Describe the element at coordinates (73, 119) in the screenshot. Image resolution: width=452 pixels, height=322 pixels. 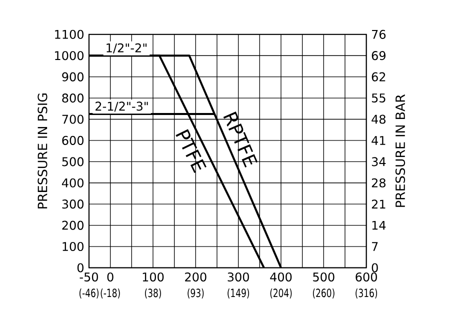
I see `y-tick-label: 700` at that location.